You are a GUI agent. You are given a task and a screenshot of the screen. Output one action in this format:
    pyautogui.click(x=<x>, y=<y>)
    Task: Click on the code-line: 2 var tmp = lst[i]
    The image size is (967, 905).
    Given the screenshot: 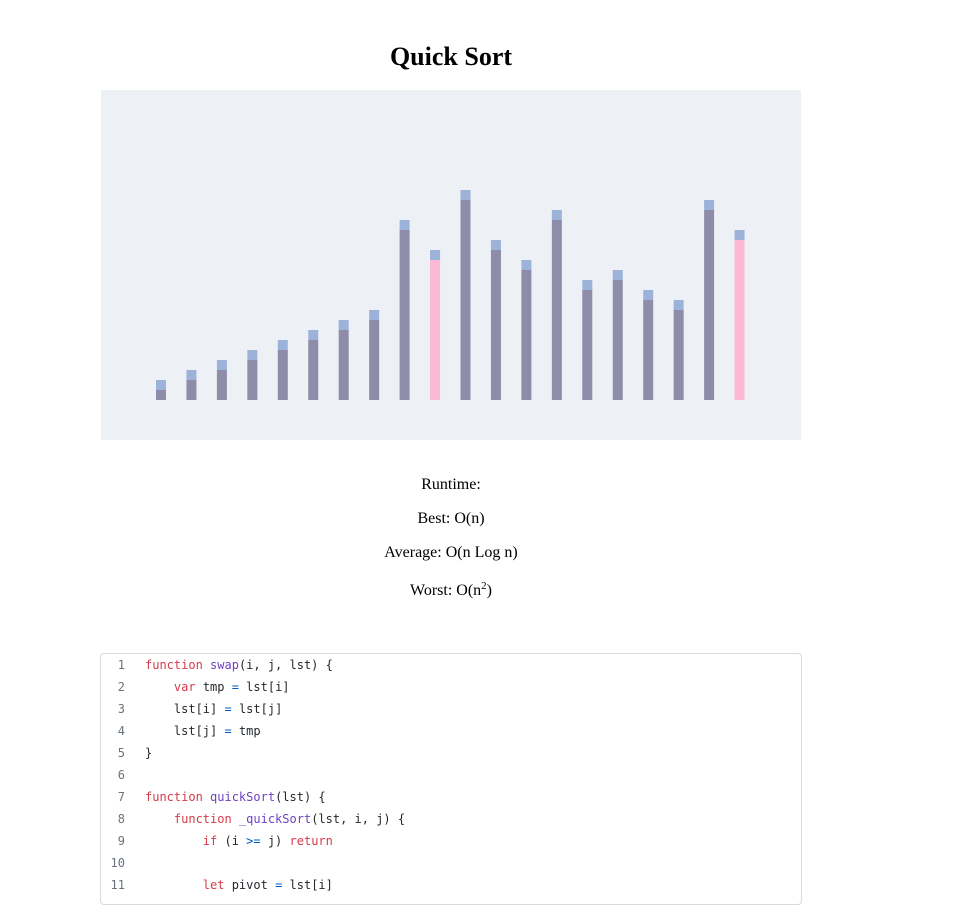 What is the action you would take?
    pyautogui.click(x=451, y=687)
    